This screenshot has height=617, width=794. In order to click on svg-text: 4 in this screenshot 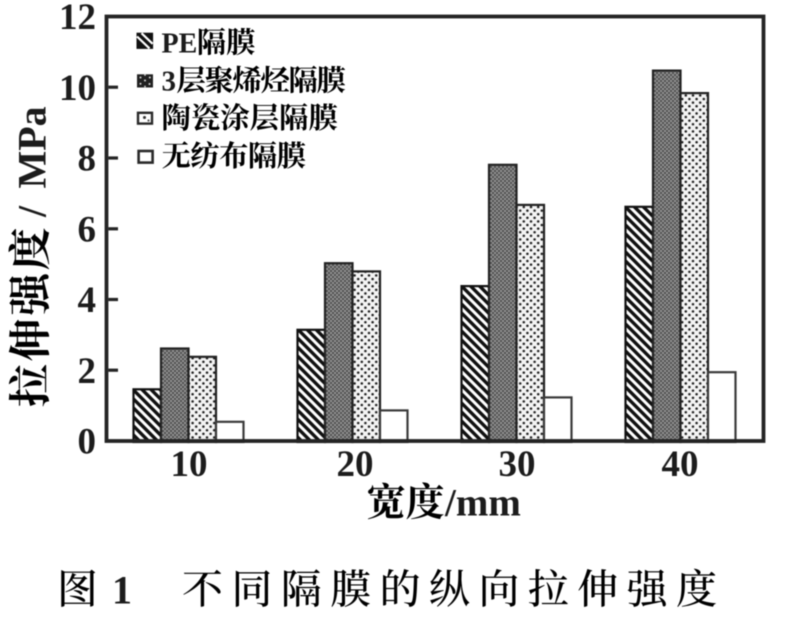, I will do `click(87, 300)`.